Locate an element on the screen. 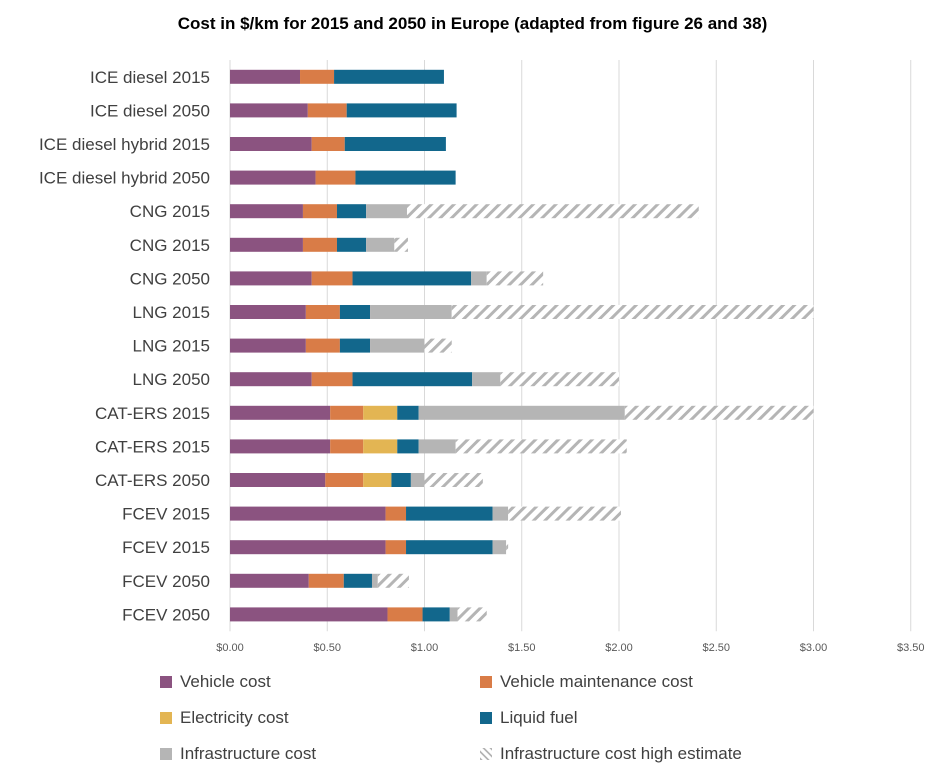 The width and height of the screenshot is (945, 782). legend-label: Liquid fuel is located at coordinates (539, 717).